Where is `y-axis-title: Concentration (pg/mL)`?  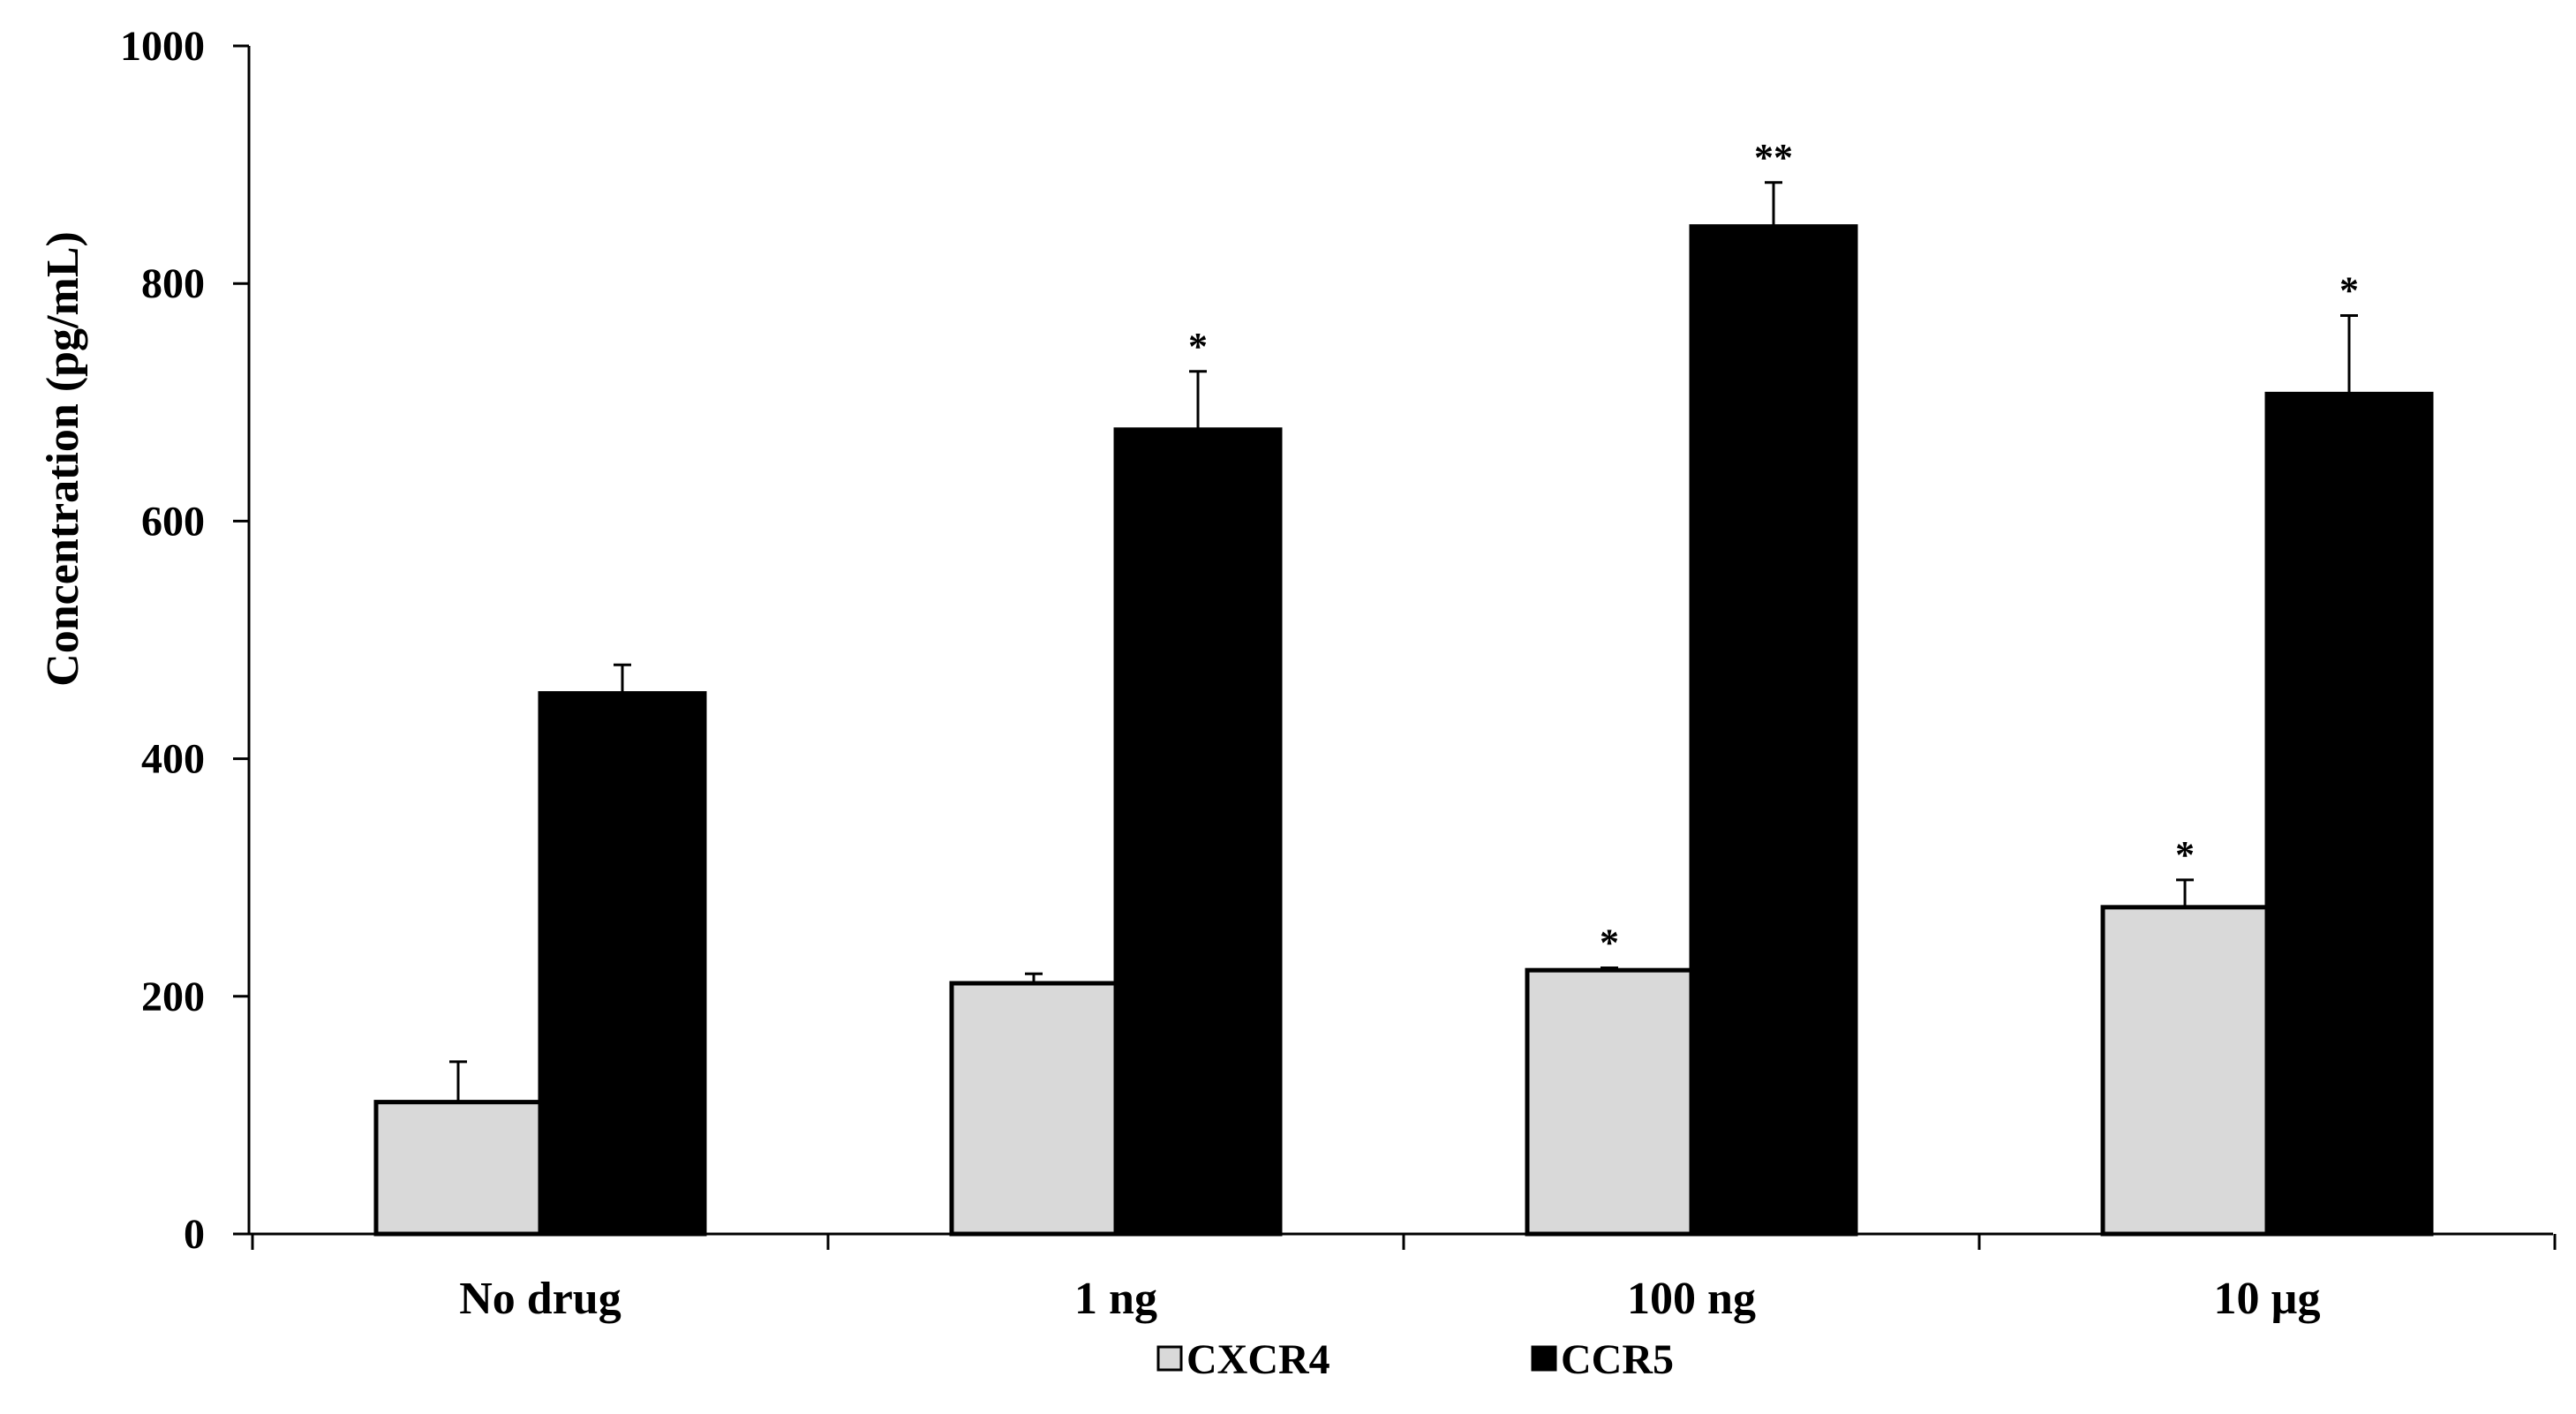
y-axis-title: Concentration (pg/mL) is located at coordinates (63, 459).